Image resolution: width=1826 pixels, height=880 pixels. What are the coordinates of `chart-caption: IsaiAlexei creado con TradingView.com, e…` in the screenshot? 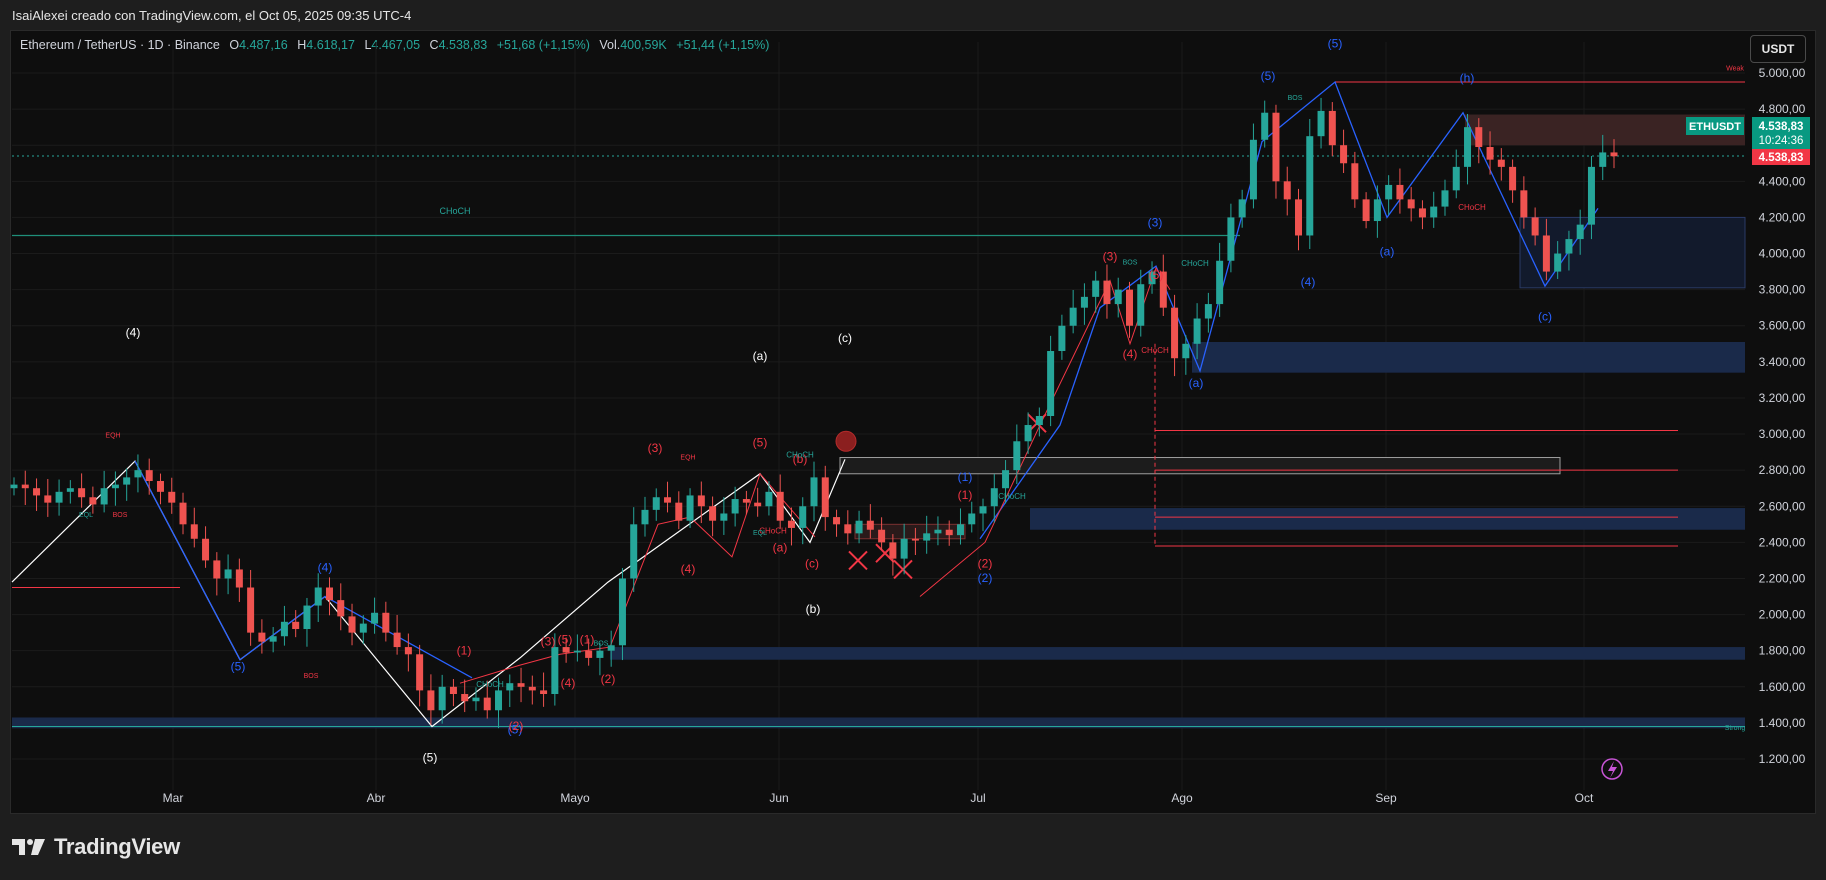 It's located at (212, 15).